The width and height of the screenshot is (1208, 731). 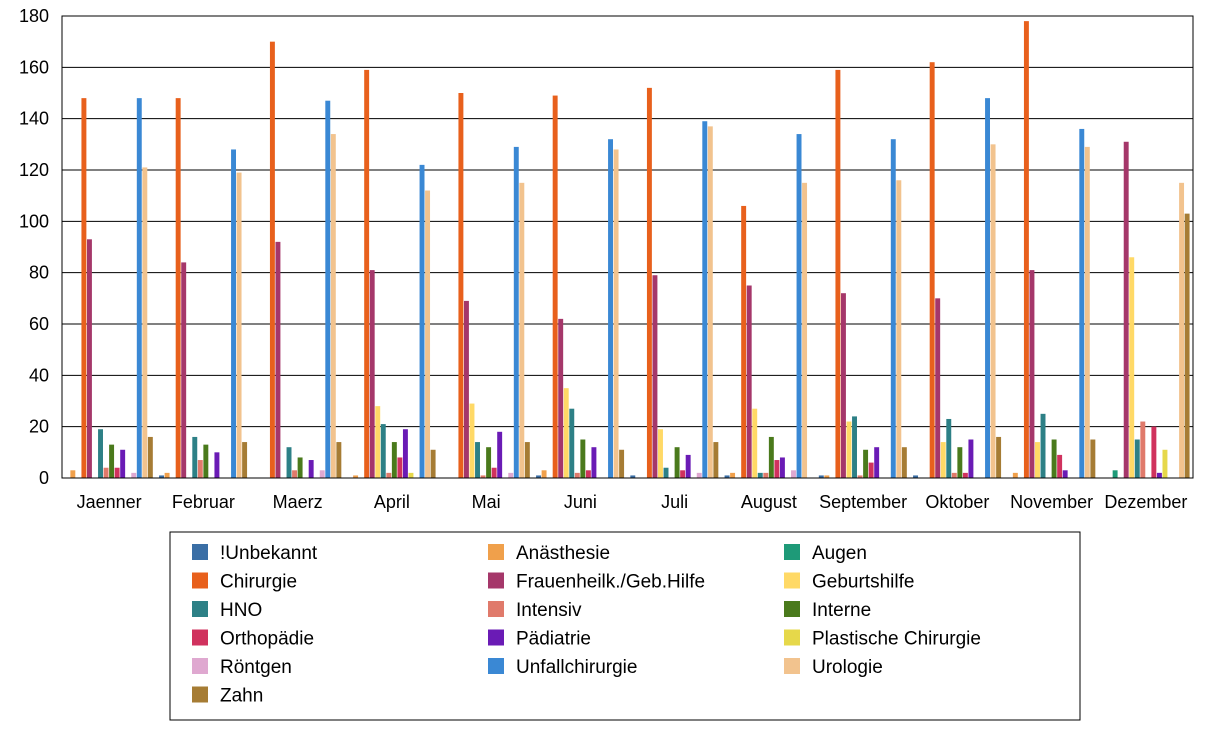 I want to click on x-tick-label: November, so click(x=1051, y=502).